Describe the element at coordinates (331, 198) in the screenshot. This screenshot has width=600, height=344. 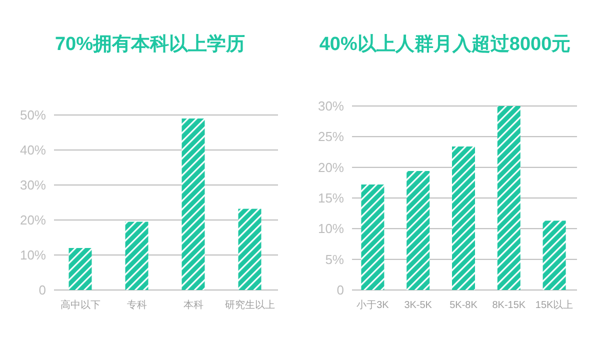
I see `y-tick-label: 15%` at that location.